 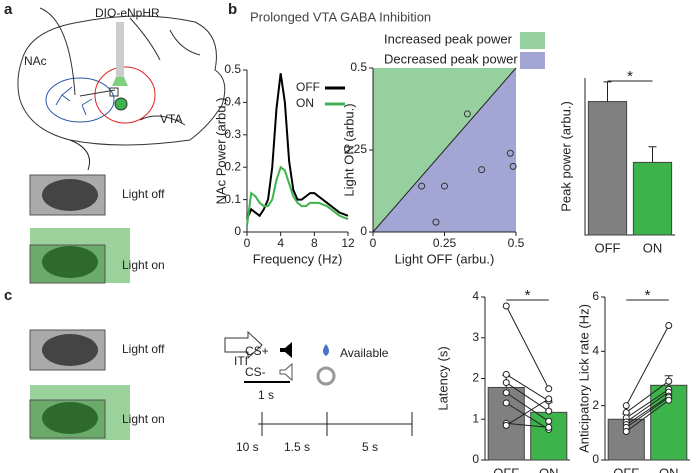 What do you see at coordinates (607, 168) in the screenshot?
I see `bar` at bounding box center [607, 168].